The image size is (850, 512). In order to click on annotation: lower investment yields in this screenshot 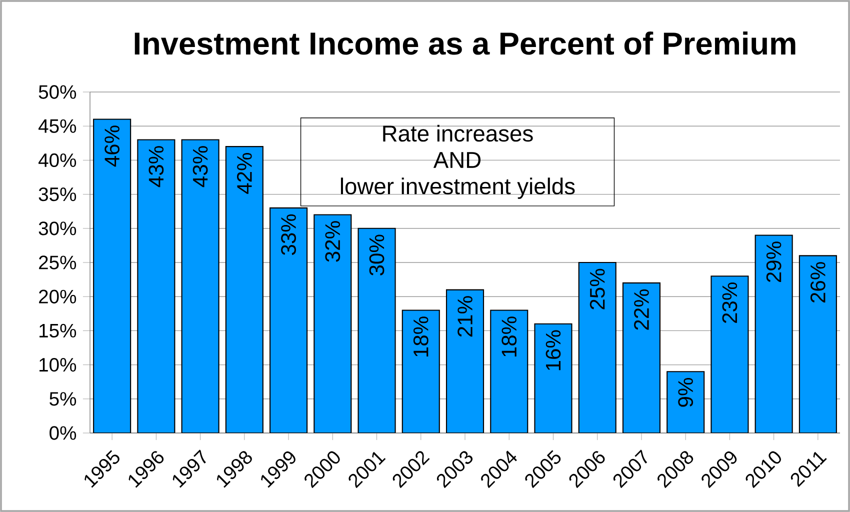, I will do `click(457, 188)`.